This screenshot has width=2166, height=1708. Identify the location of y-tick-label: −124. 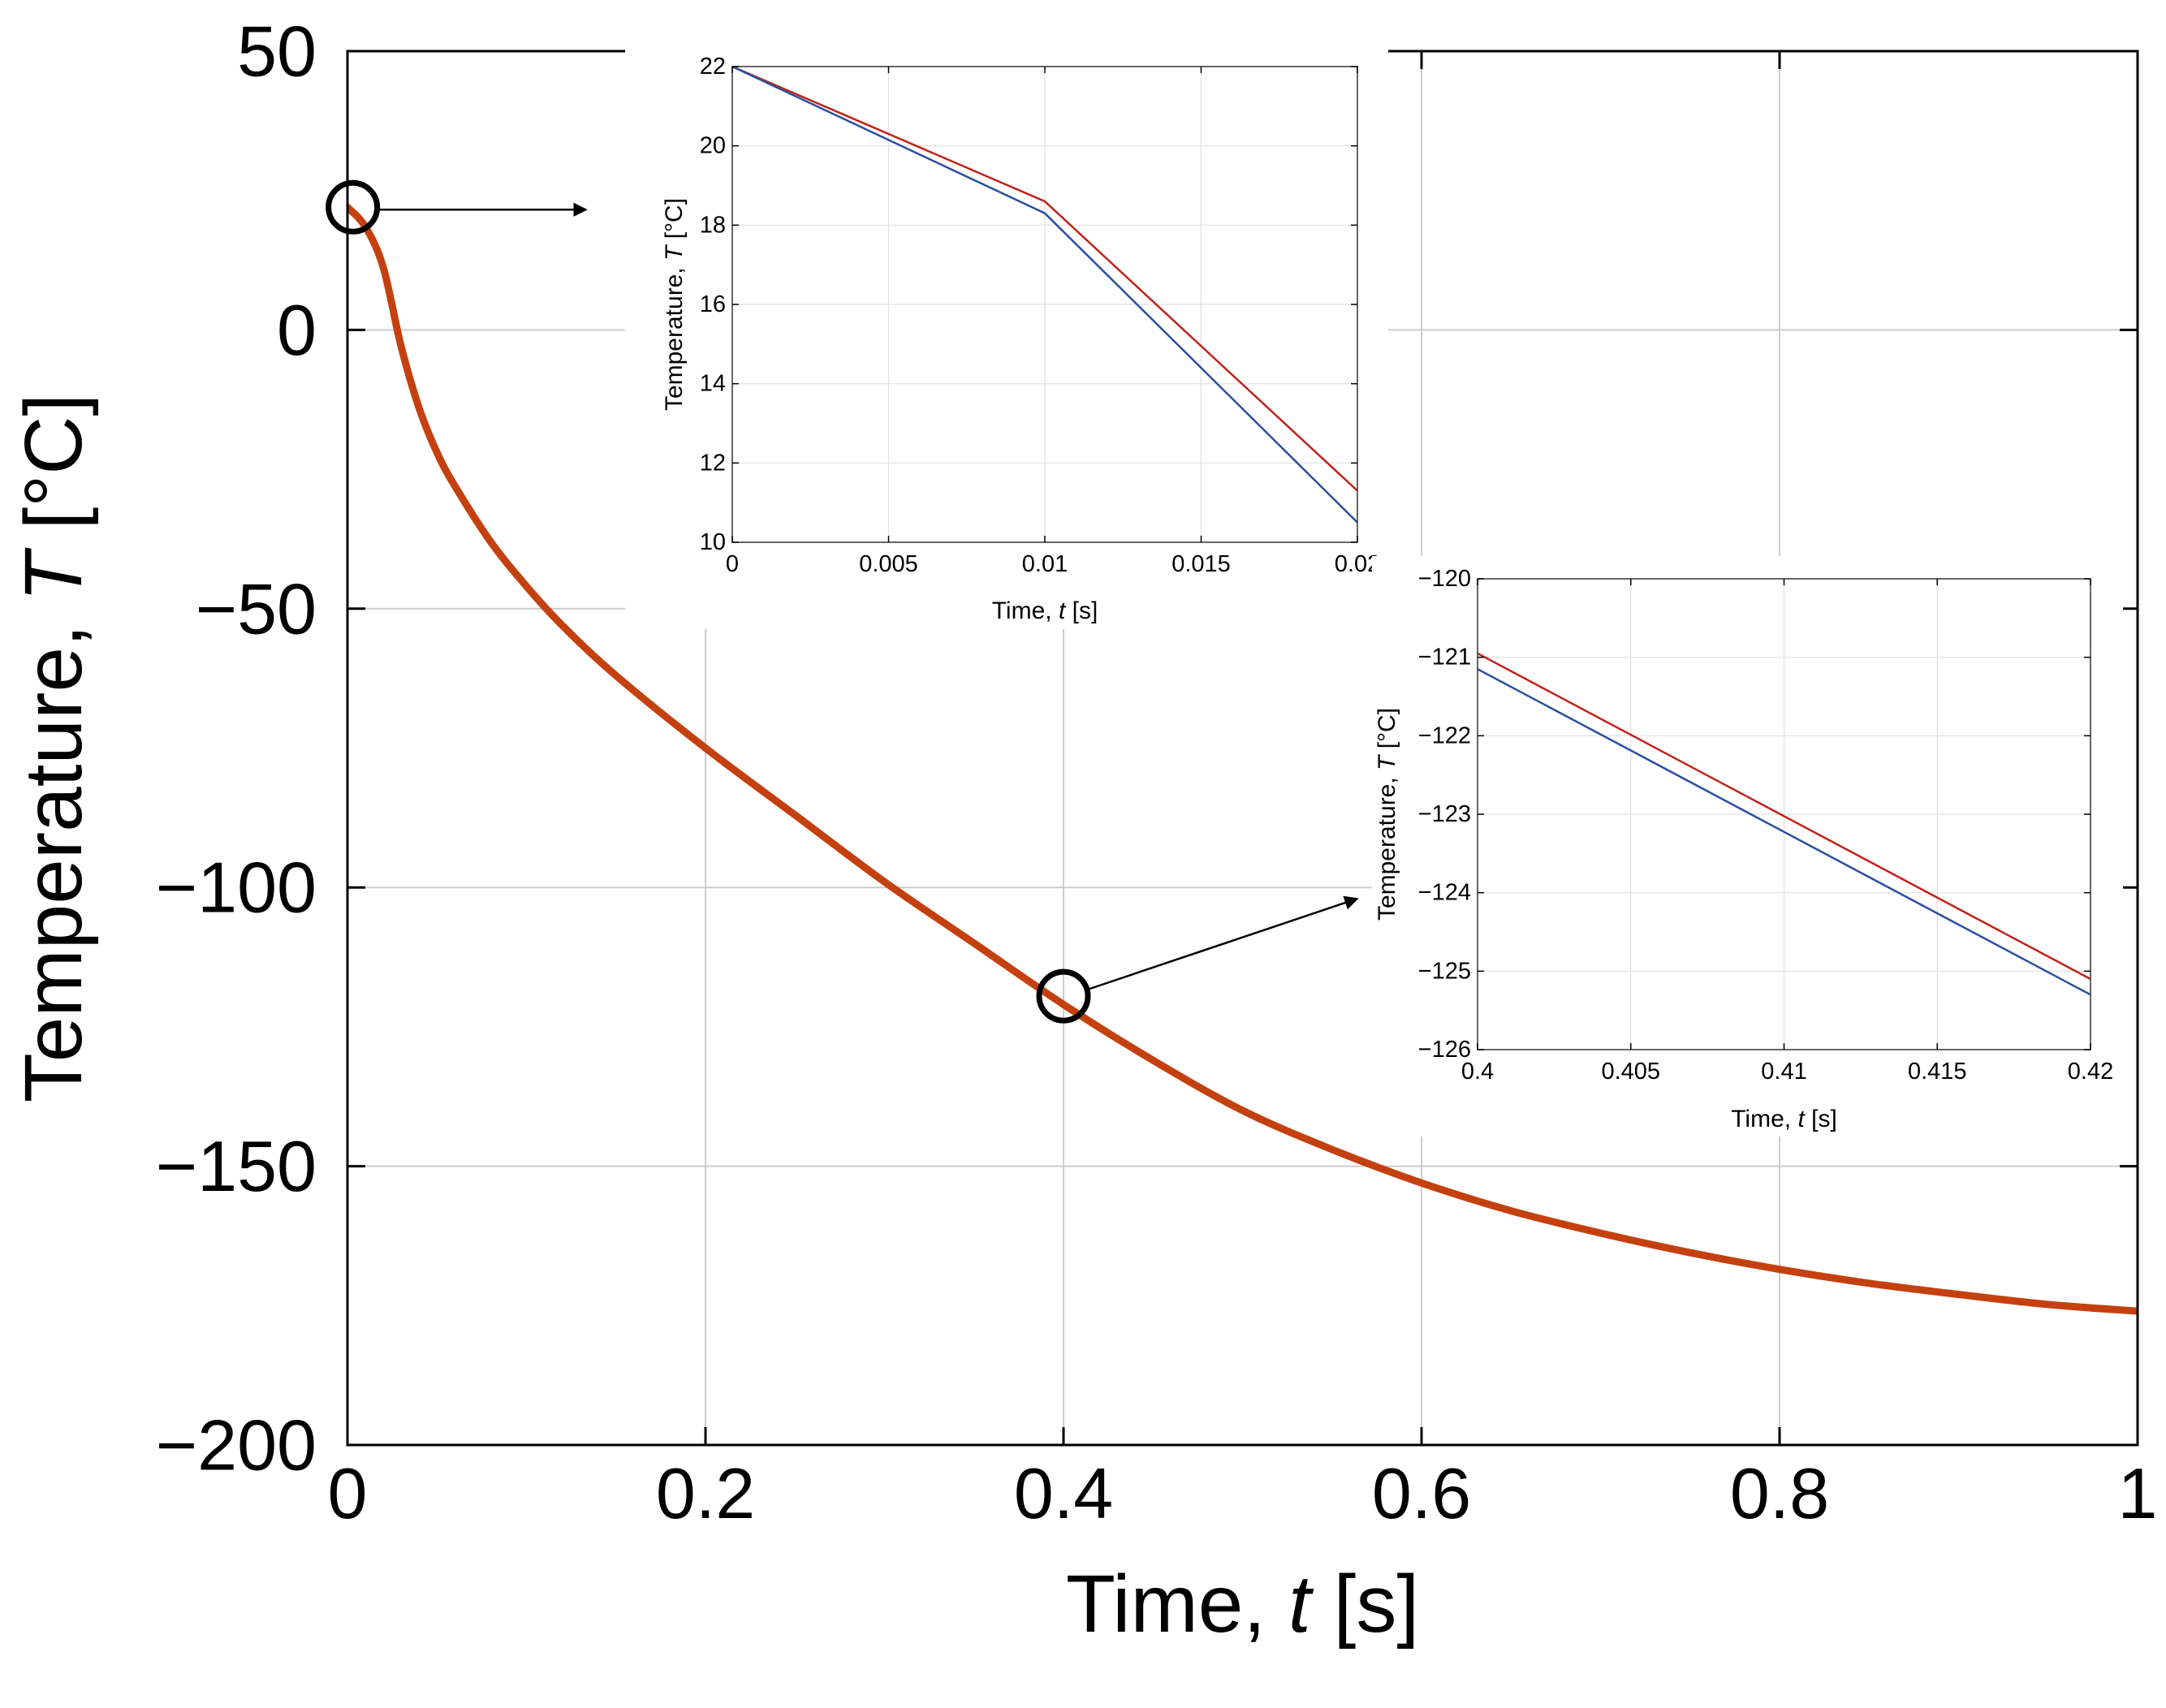
(1445, 893).